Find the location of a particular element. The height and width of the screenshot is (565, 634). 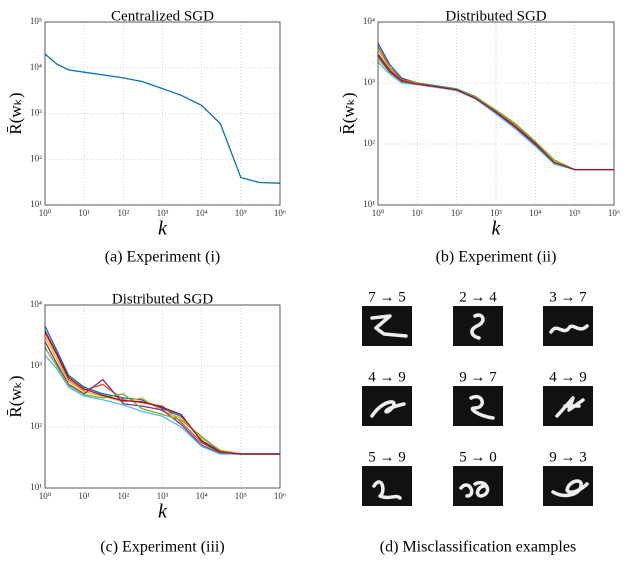

example-label: 9 → 7 is located at coordinates (478, 377).